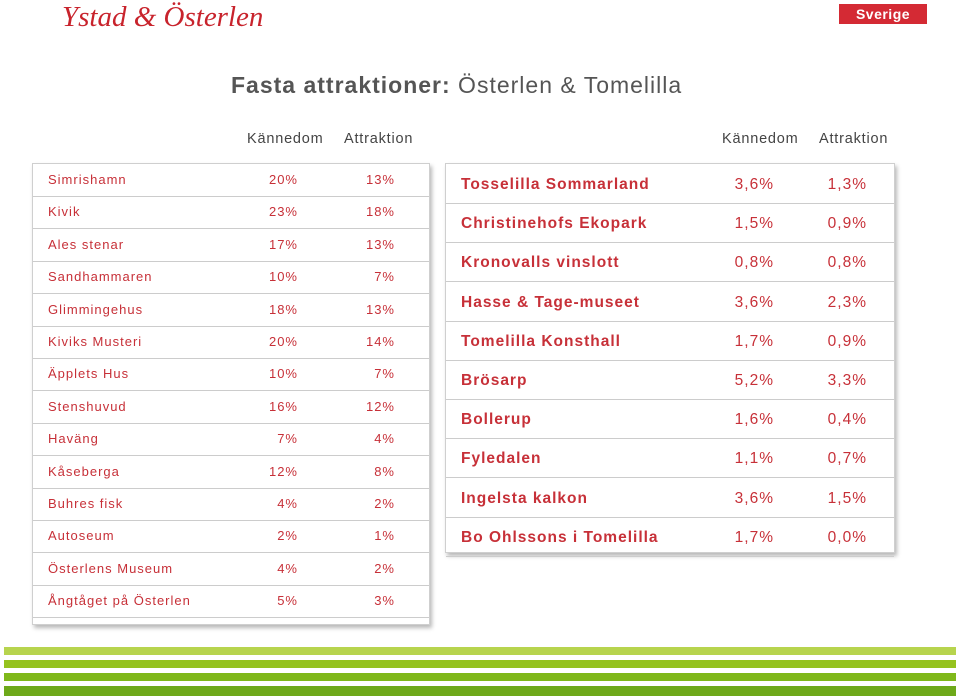 Image resolution: width=960 pixels, height=696 pixels. Describe the element at coordinates (87, 179) in the screenshot. I see `attraction-name: Simrishamn` at that location.